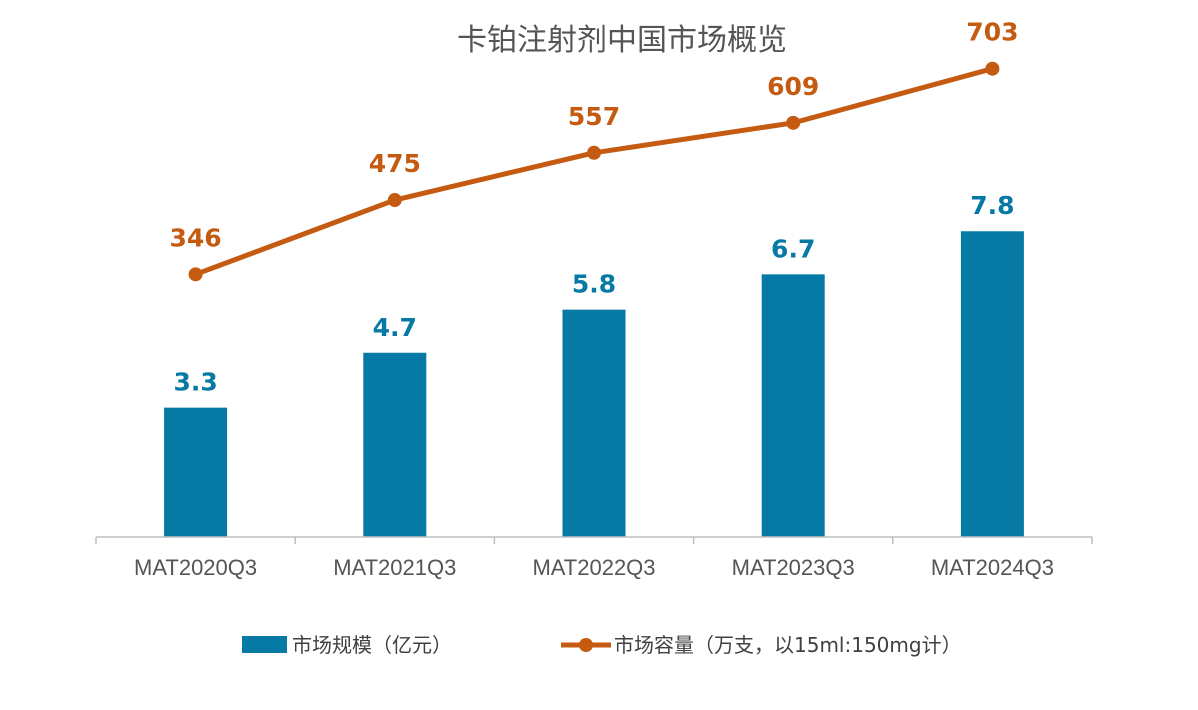 The width and height of the screenshot is (1198, 710). What do you see at coordinates (788, 645) in the screenshot?
I see `legend-line-label: 市场容量（万支，以15ml:150mg计）` at bounding box center [788, 645].